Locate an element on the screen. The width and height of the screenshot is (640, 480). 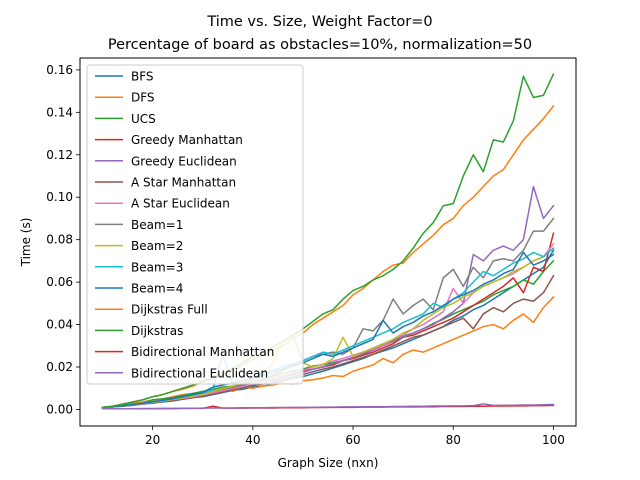
y-tick-label: 0.02 is located at coordinates (59, 367).